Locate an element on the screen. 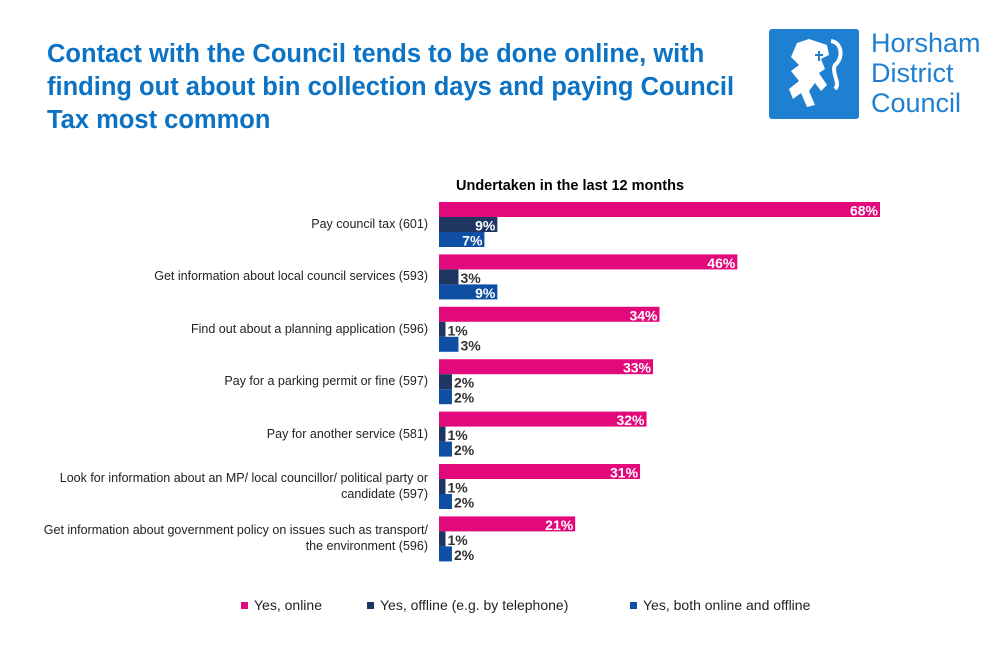 The height and width of the screenshot is (666, 1000). horsham-lion-logo is located at coordinates (814, 74).